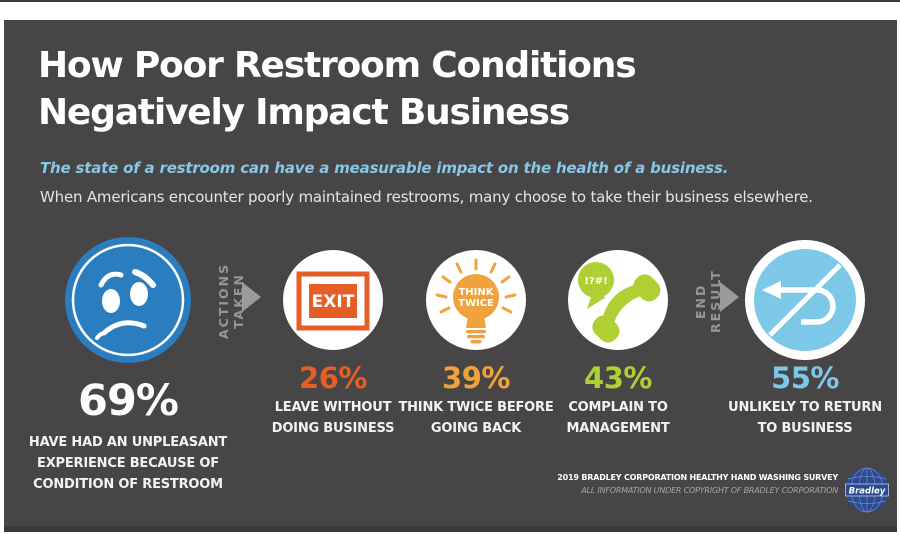 This screenshot has width=900, height=550. Describe the element at coordinates (128, 401) in the screenshot. I see `stat-value: 69%` at that location.